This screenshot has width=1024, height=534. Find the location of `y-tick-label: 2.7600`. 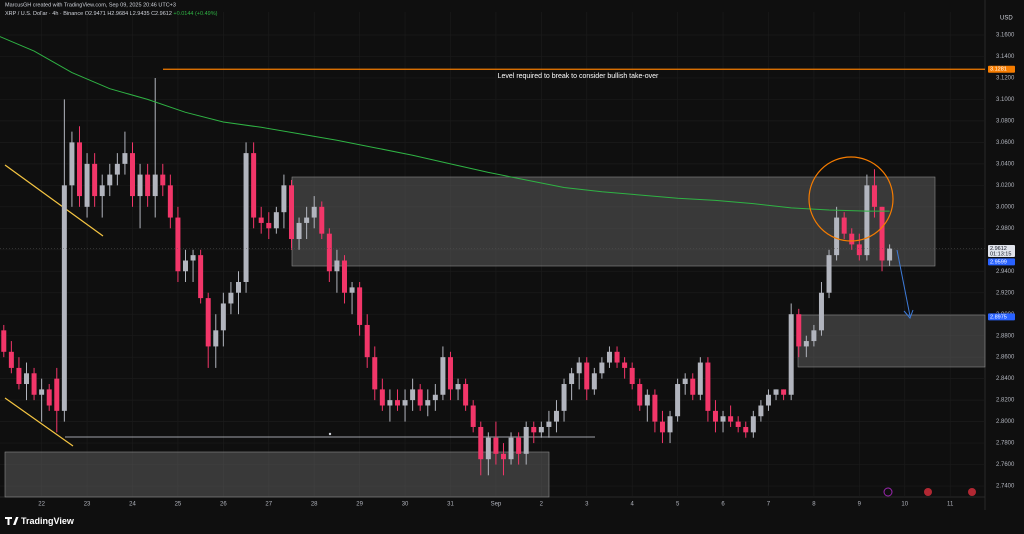

y-tick-label: 2.7600 is located at coordinates (1005, 465).